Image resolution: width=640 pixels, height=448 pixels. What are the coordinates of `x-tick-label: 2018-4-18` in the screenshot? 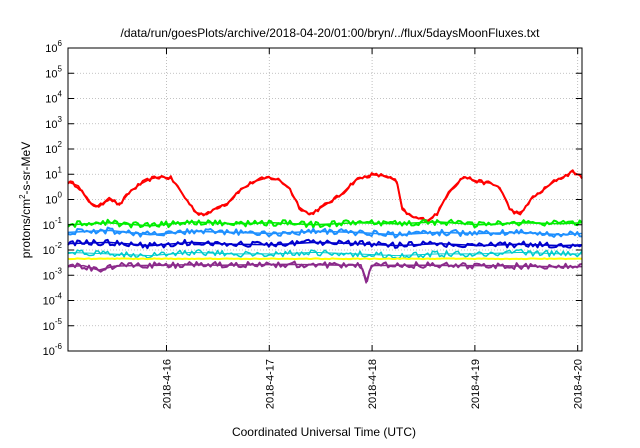 It's located at (373, 384).